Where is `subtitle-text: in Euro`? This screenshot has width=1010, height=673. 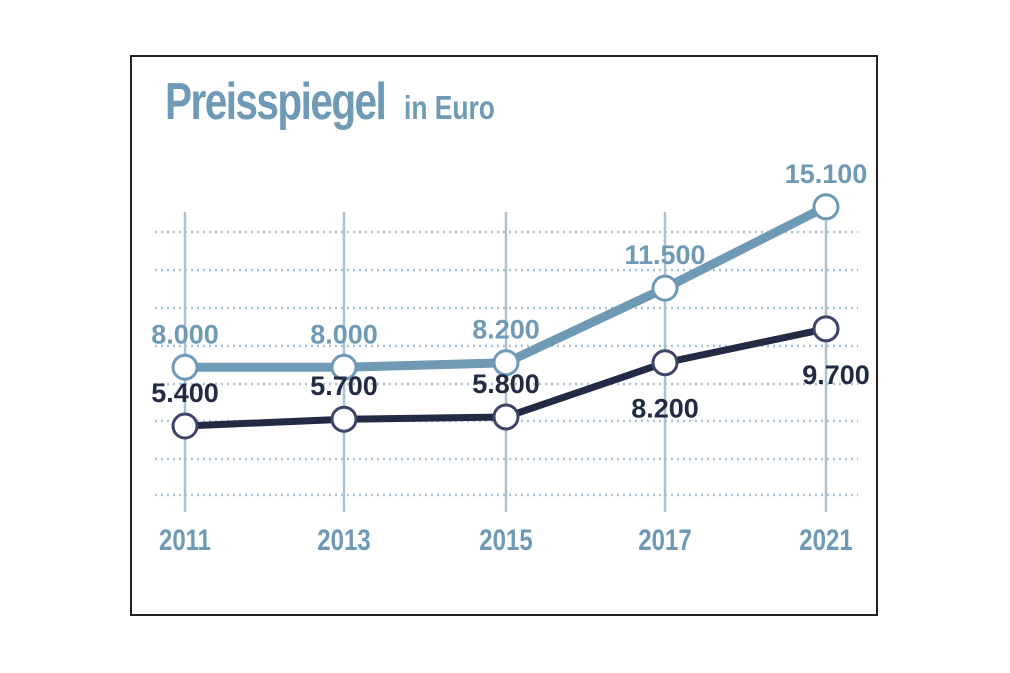
subtitle-text: in Euro is located at coordinates (449, 107).